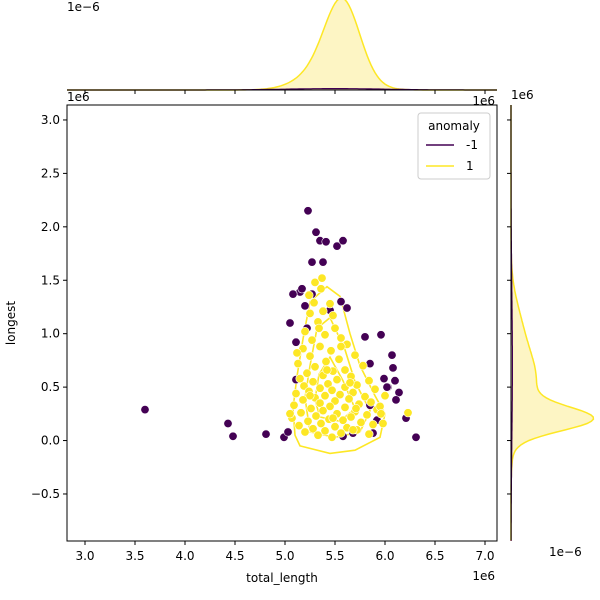 The image size is (600, 600). What do you see at coordinates (384, 556) in the screenshot?
I see `x-tick-label: 6.0` at bounding box center [384, 556].